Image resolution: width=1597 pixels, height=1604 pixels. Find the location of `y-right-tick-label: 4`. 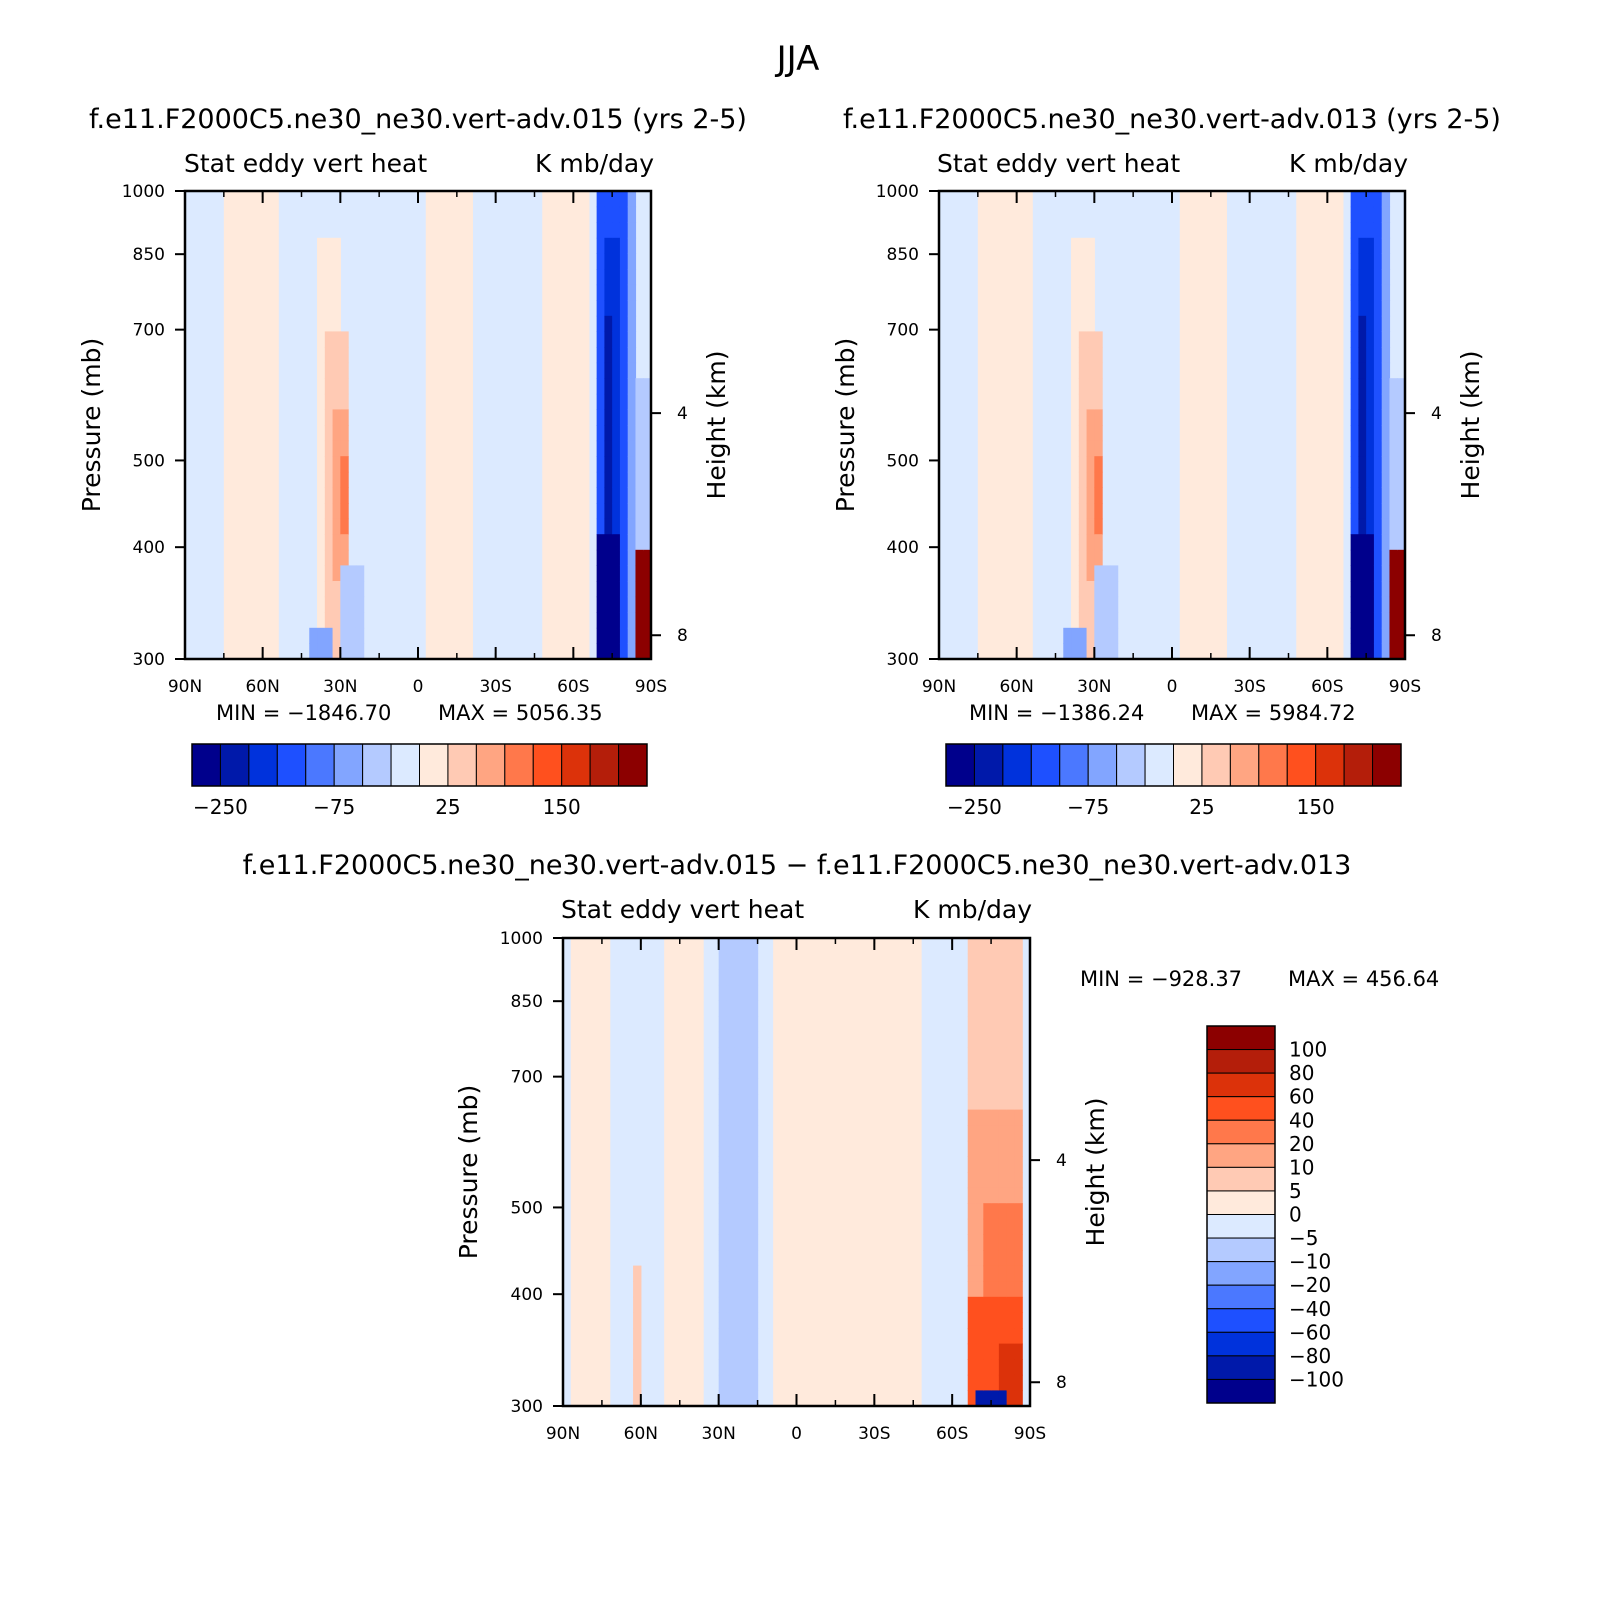

y-right-tick-label: 4 is located at coordinates (1436, 414).